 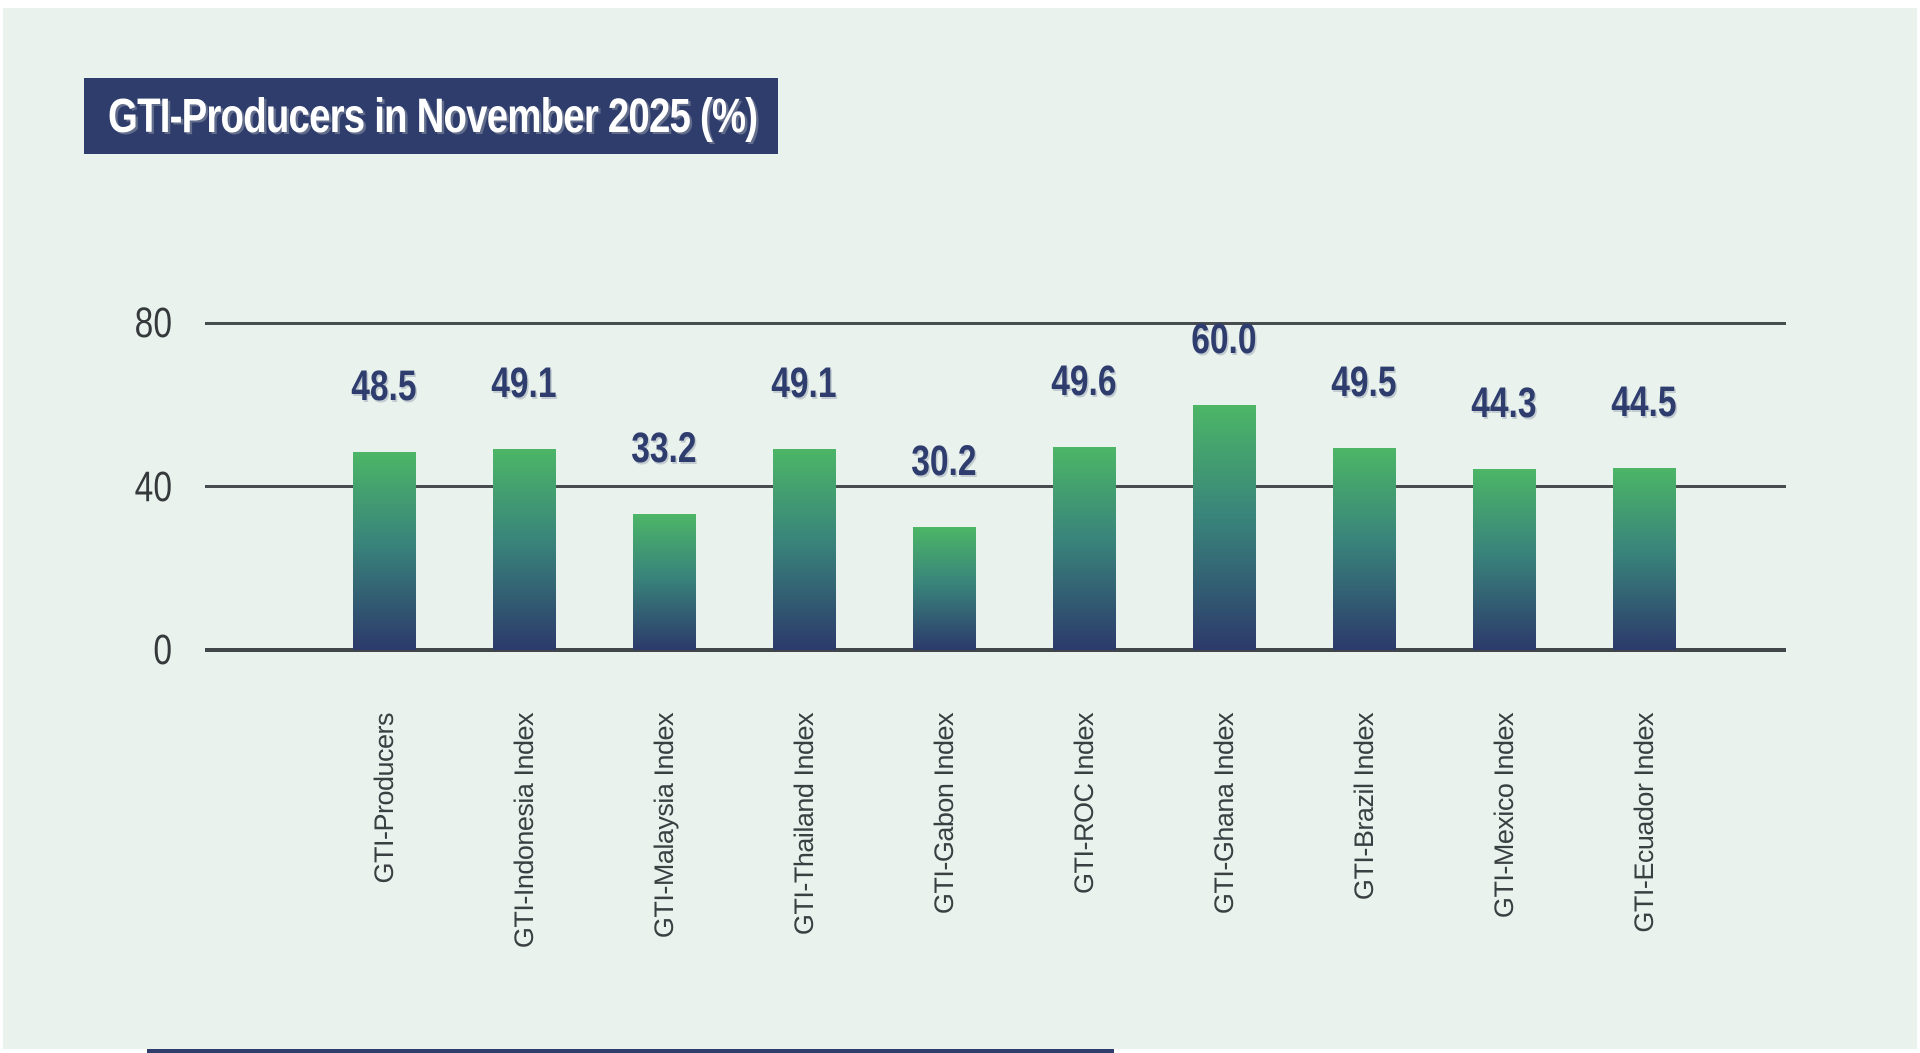 What do you see at coordinates (1084, 804) in the screenshot?
I see `x-axis-label: GTI-ROC Index` at bounding box center [1084, 804].